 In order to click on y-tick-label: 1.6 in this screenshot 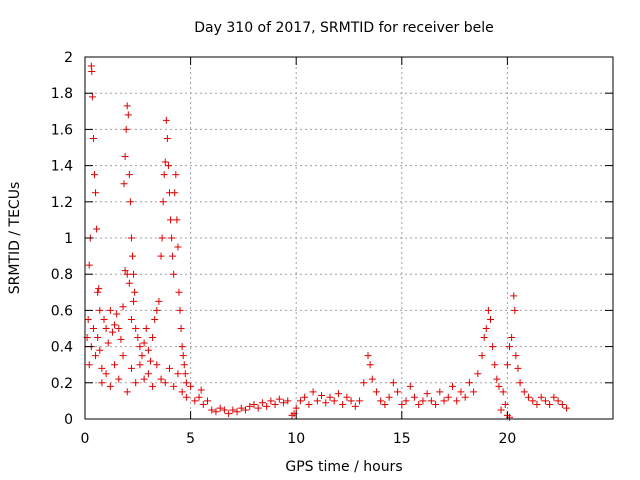, I will do `click(62, 130)`.